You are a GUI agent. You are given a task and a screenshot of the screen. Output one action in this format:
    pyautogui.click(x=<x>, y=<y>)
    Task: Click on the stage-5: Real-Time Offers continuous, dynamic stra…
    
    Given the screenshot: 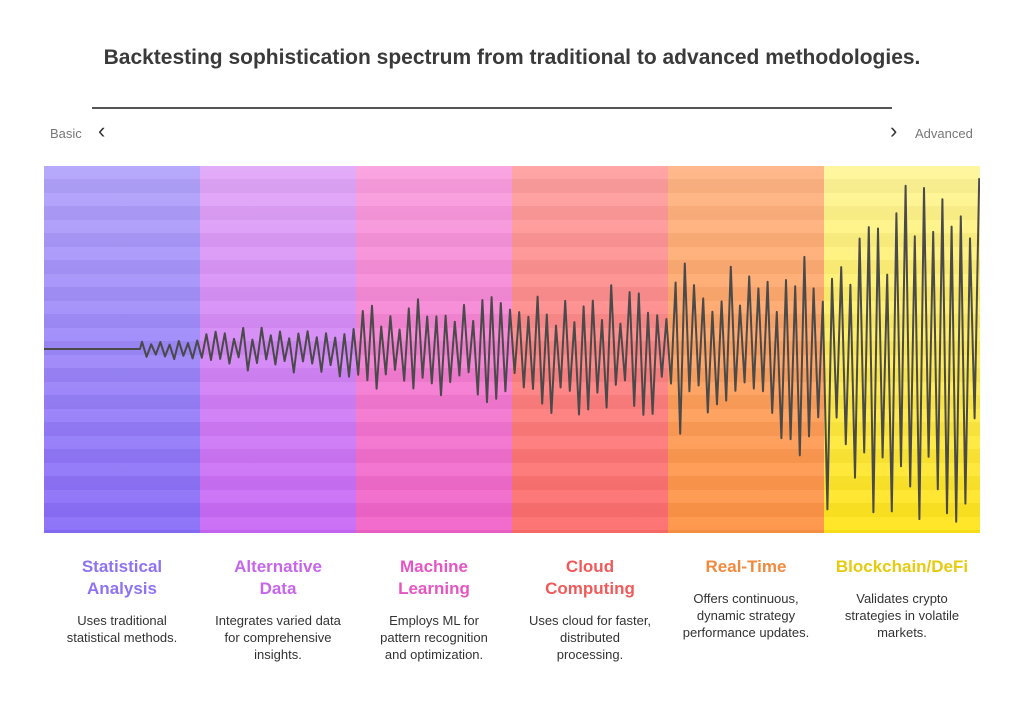 What is the action you would take?
    pyautogui.click(x=746, y=598)
    